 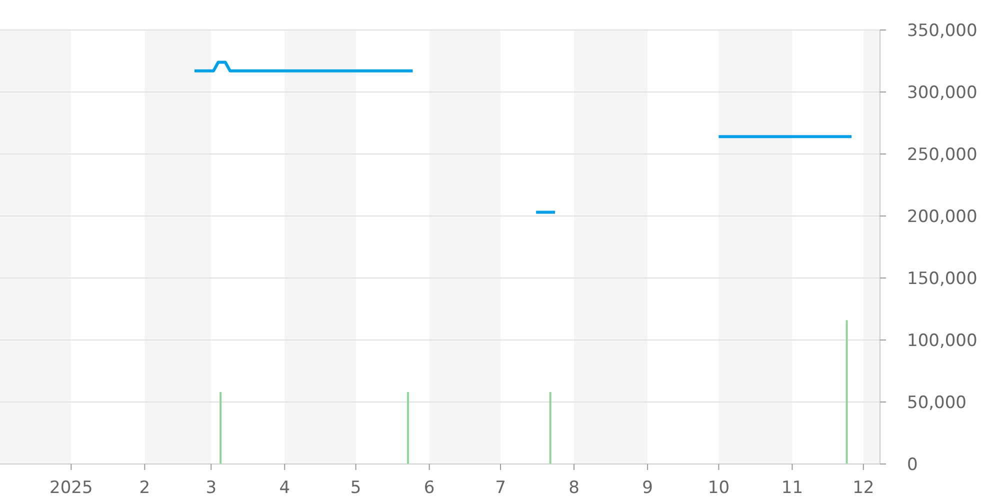 I want to click on x-tick-label: 7, so click(x=500, y=488).